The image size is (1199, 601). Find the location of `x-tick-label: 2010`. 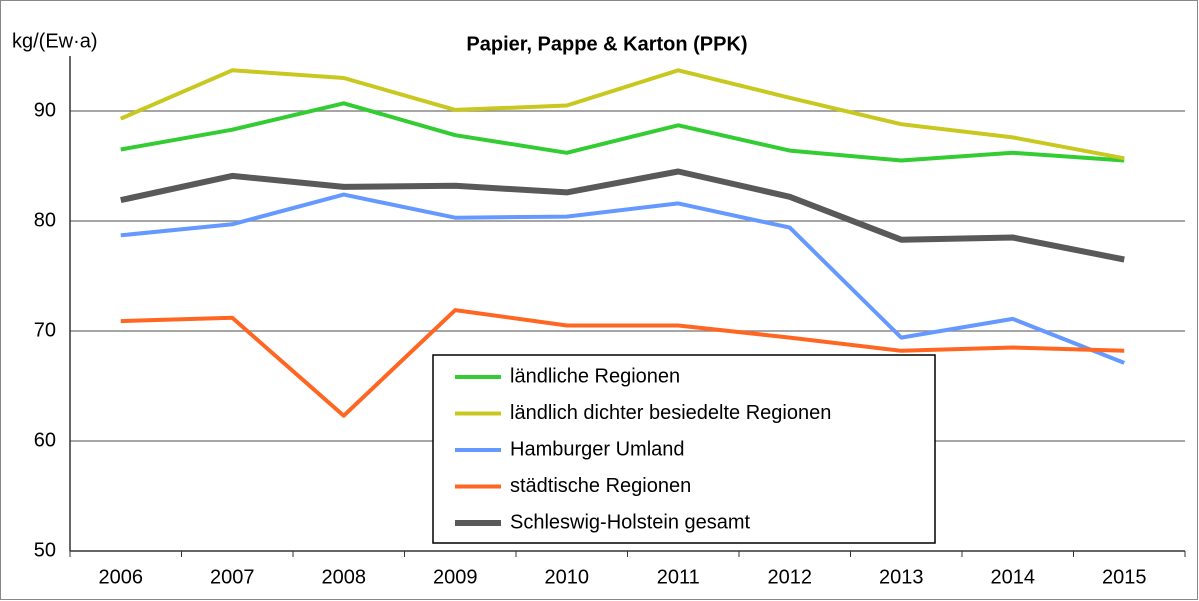

x-tick-label: 2010 is located at coordinates (567, 577).